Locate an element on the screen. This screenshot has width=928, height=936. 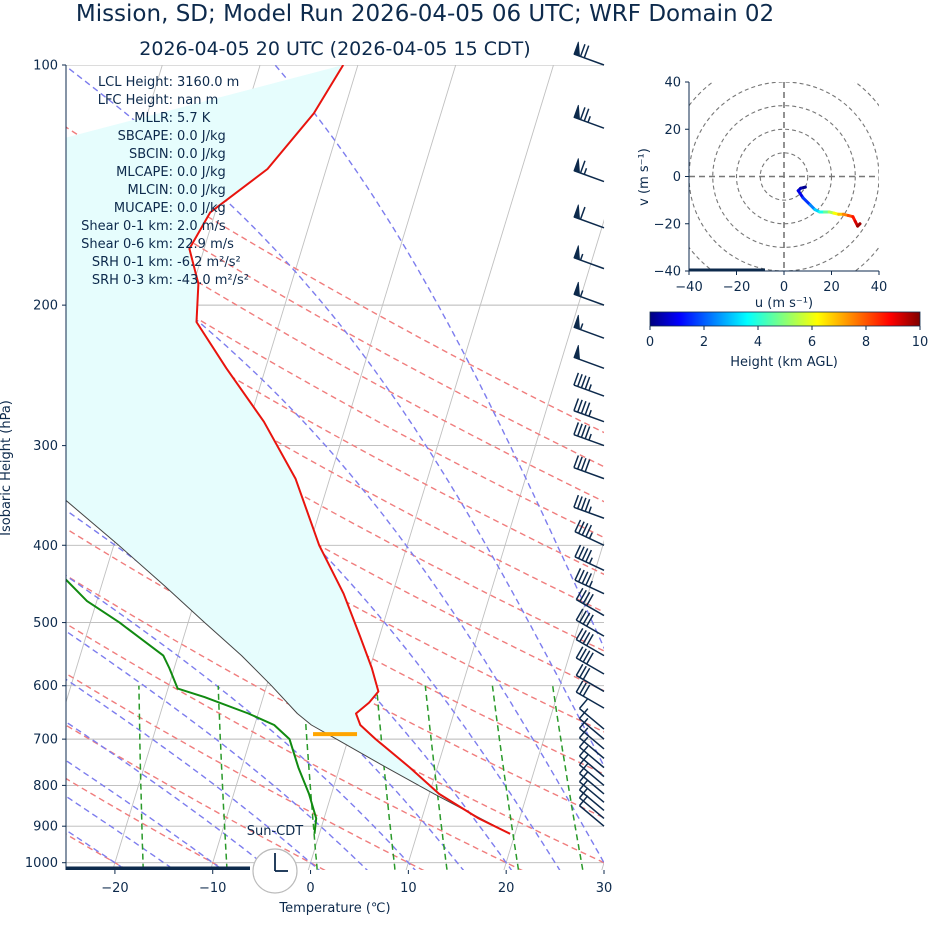
stat-label: SRH 0-1 km: is located at coordinates (132, 262).